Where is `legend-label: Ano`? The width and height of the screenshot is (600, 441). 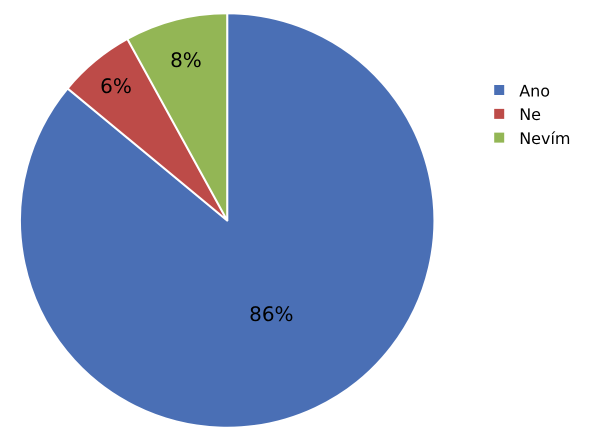 legend-label: Ano is located at coordinates (534, 90).